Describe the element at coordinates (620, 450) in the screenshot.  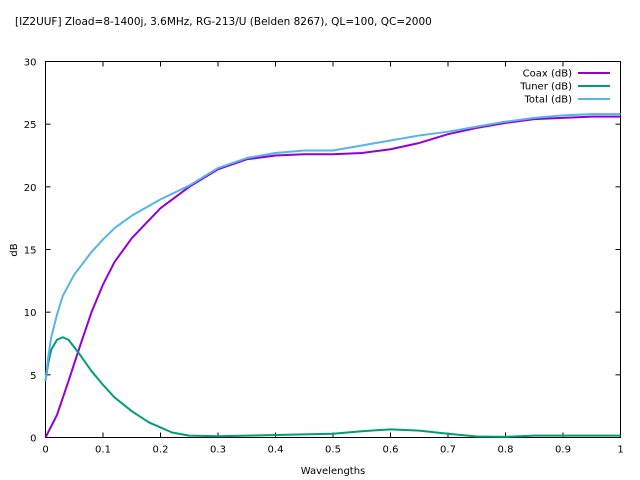
I see `x-tick-label: 1` at that location.